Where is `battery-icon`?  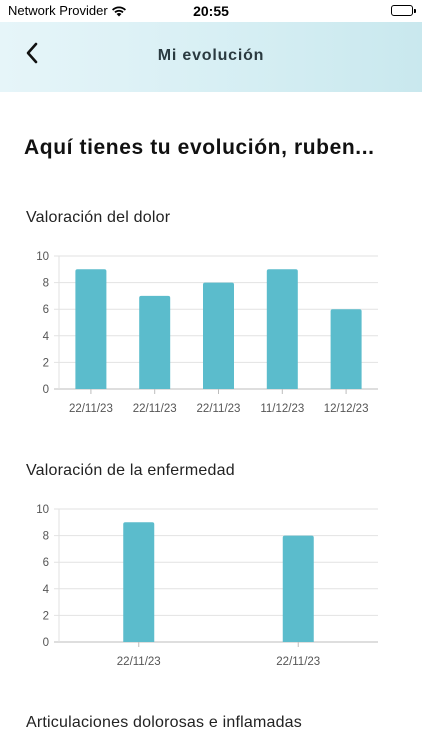
battery-icon is located at coordinates (403, 10).